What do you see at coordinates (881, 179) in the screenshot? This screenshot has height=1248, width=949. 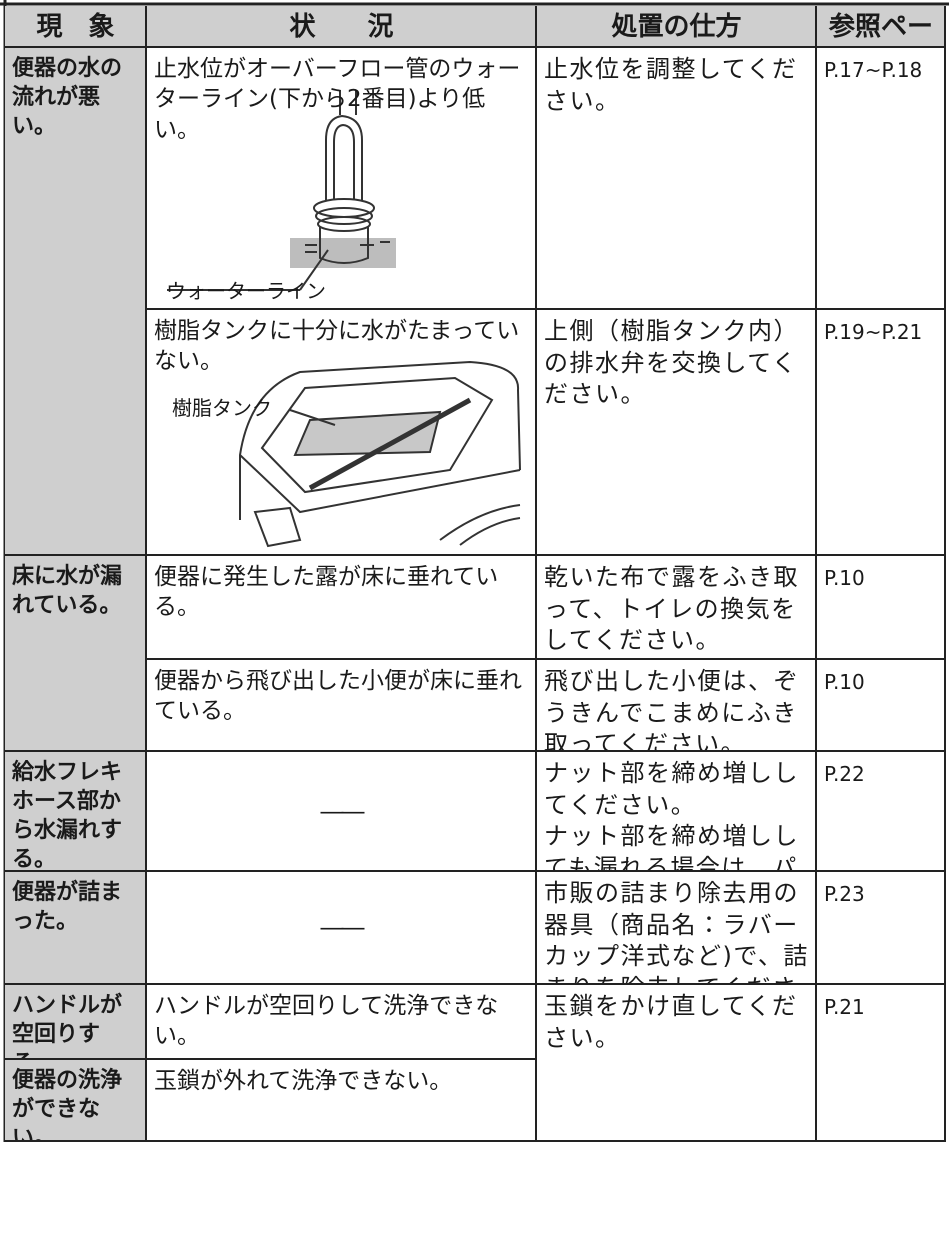 I see `page-cell: P.17~P.18` at bounding box center [881, 179].